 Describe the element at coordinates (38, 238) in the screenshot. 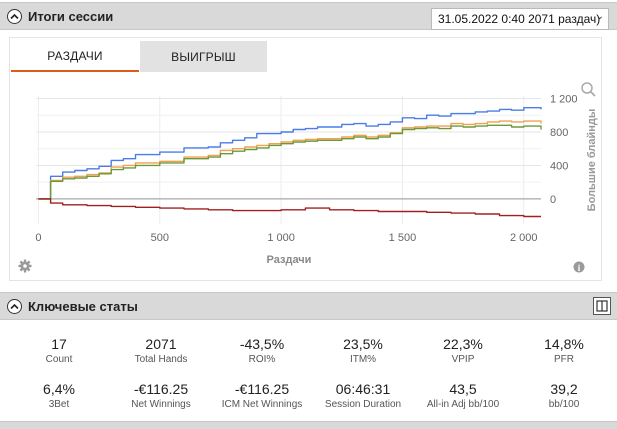

I see `x-tick-label: 0` at that location.